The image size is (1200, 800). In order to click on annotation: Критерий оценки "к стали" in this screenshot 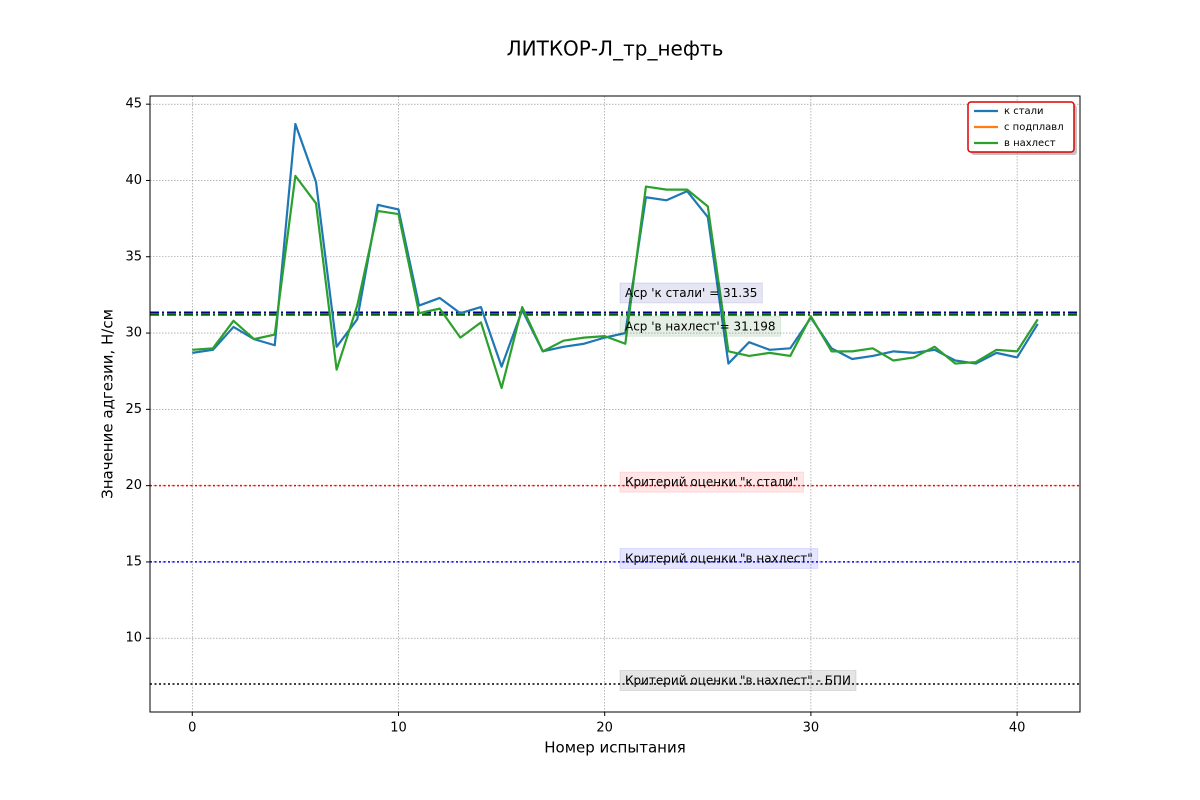, I will do `click(711, 482)`.